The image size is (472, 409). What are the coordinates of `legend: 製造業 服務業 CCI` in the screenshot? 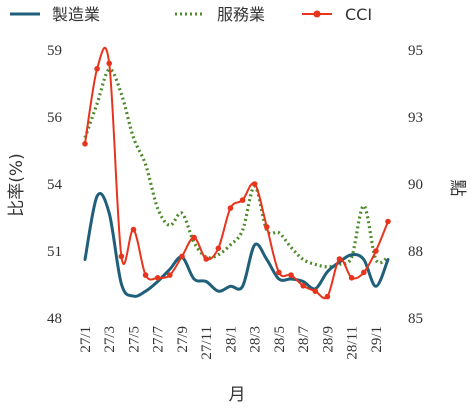 It's located at (191, 14).